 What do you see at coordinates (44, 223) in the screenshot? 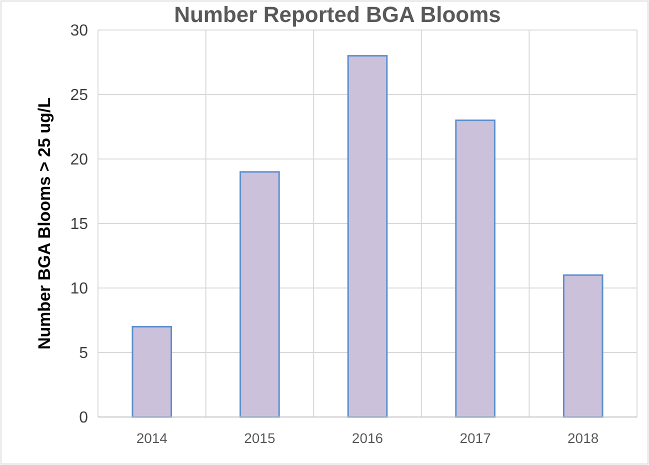
I see `y-axis-title: Number BGA Blooms > 25 ug/L` at bounding box center [44, 223].